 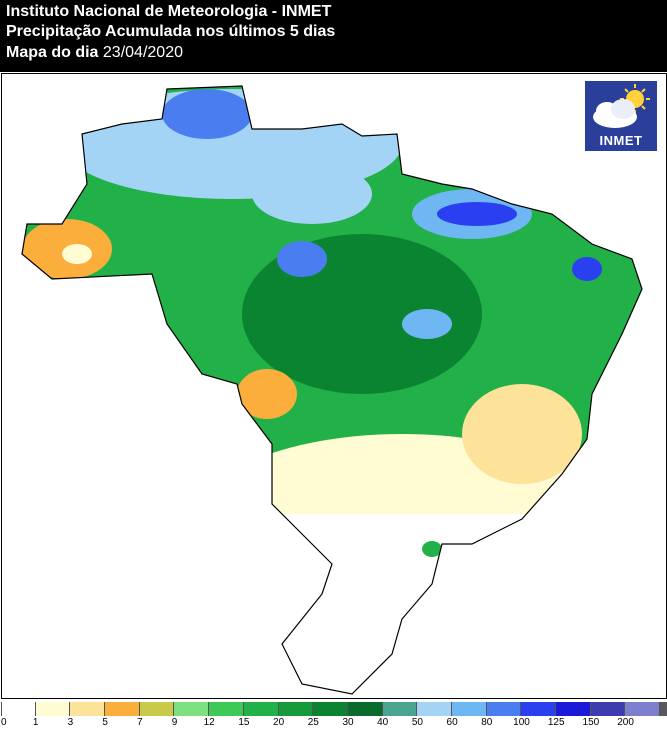 What do you see at coordinates (140, 722) in the screenshot?
I see `legend-tick-label: 7` at bounding box center [140, 722].